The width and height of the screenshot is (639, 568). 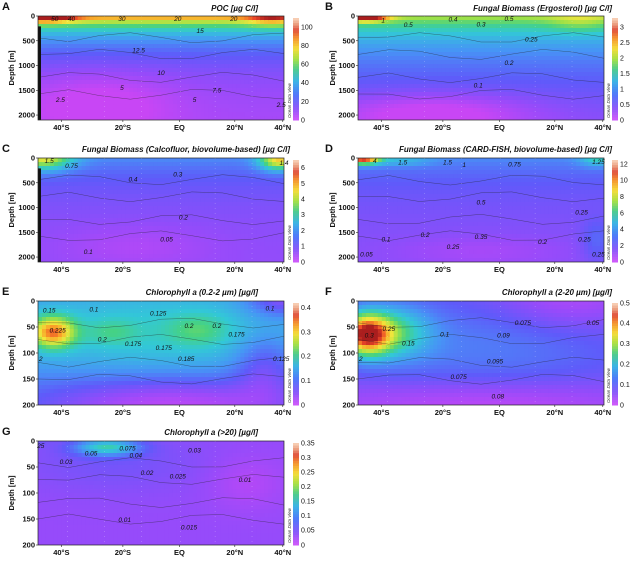 I want to click on colorbar-tick-label: 0.1, so click(x=625, y=385).